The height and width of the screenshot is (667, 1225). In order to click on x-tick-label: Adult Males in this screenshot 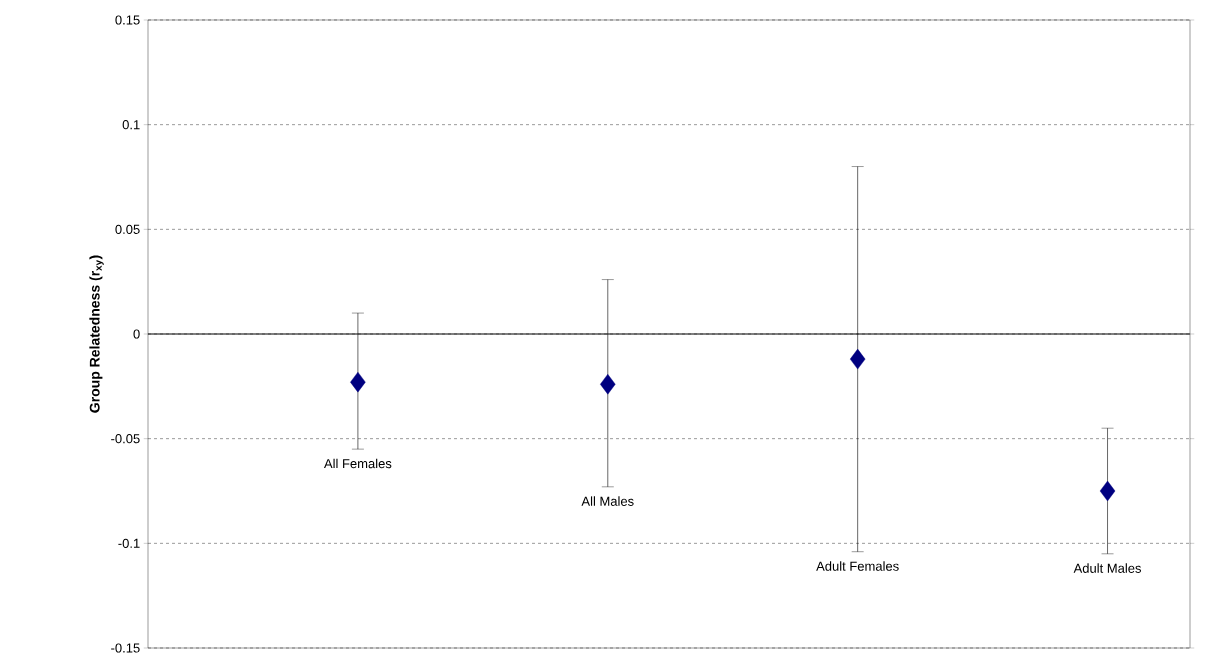, I will do `click(1107, 568)`.